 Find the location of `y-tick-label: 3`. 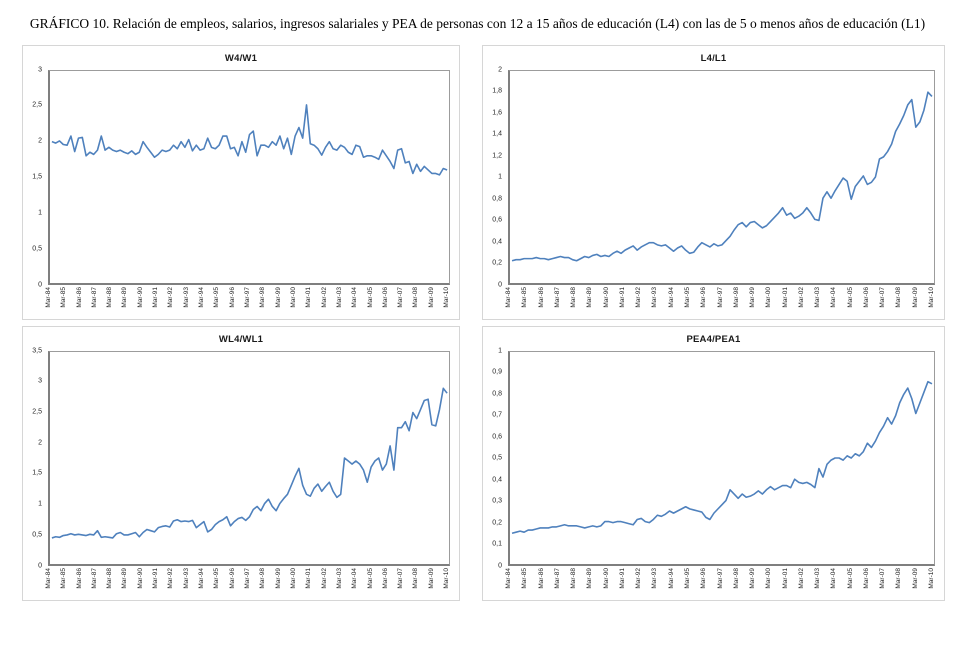

y-tick-label: 3 is located at coordinates (40, 70).